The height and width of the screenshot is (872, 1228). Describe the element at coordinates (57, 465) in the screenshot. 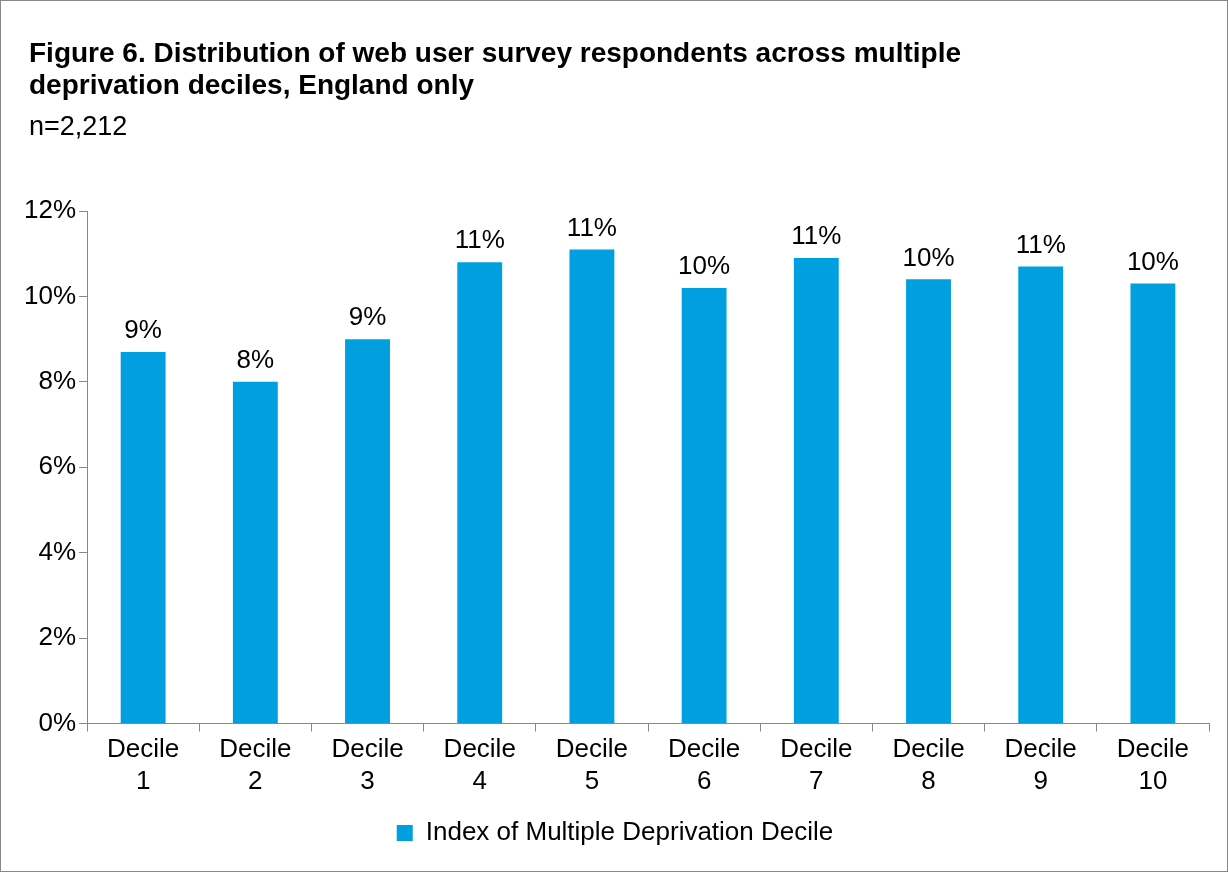

I see `y-tick-label: 6%` at that location.